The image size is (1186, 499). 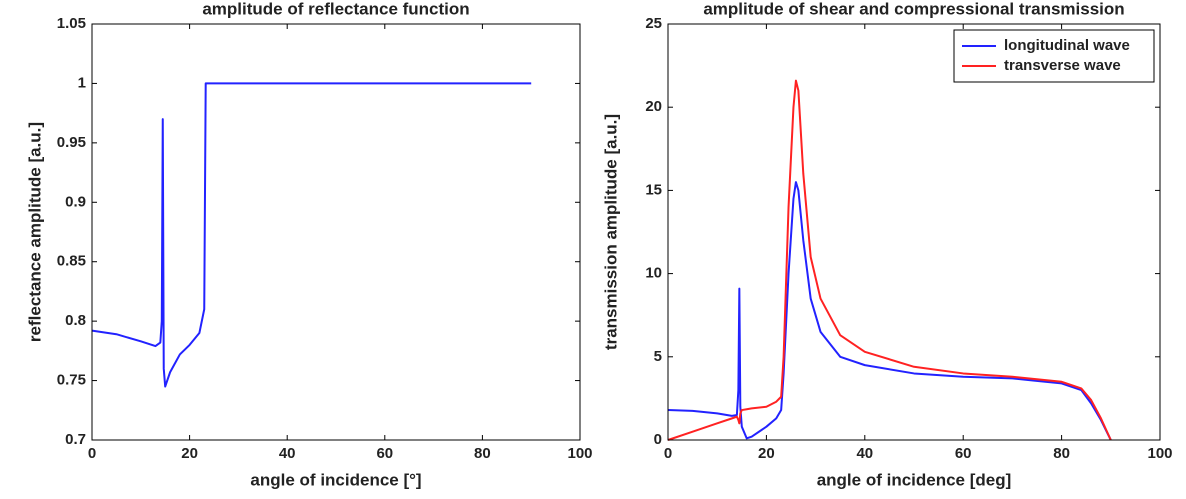 What do you see at coordinates (75, 201) in the screenshot?
I see `y-tick-label: 0.9` at bounding box center [75, 201].